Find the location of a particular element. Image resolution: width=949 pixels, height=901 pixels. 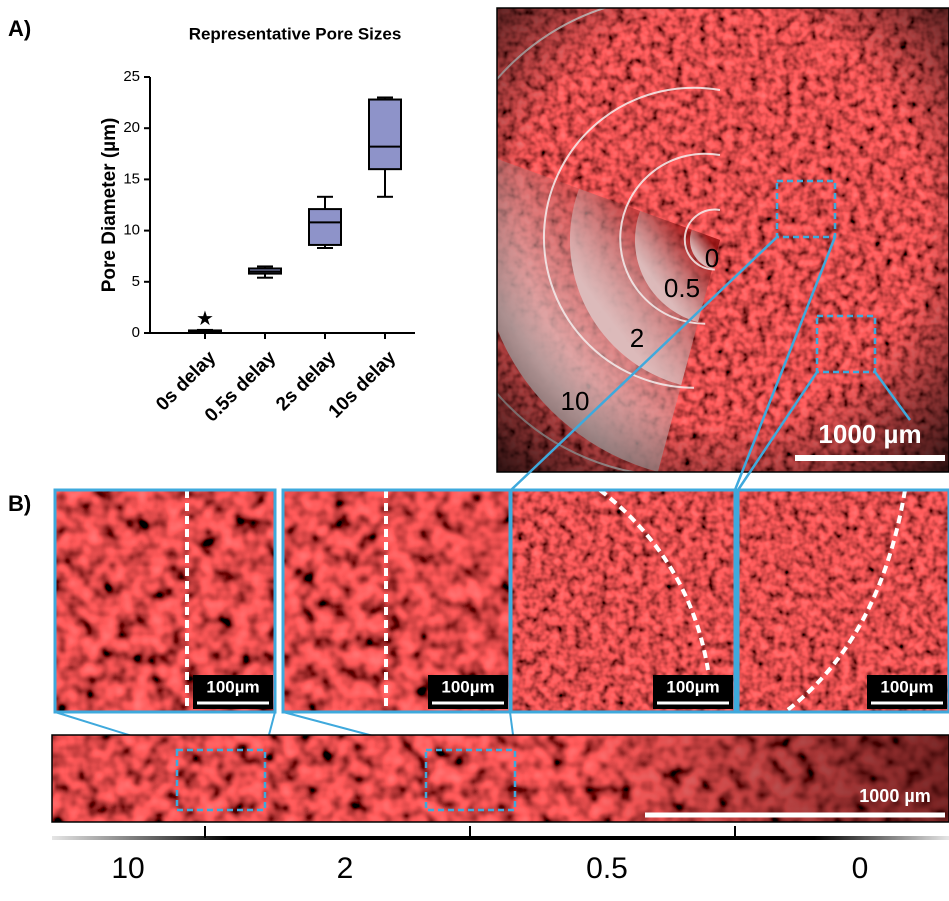

y-tick-label: 15 is located at coordinates (131, 178).